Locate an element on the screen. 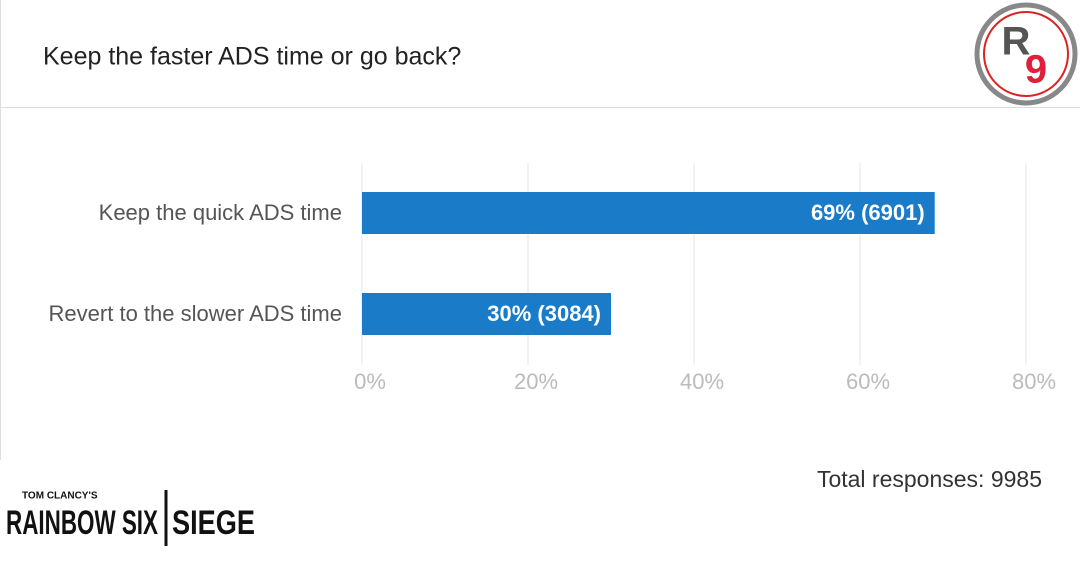 Image resolution: width=1080 pixels, height=566 pixels. badge: R 9 is located at coordinates (1026, 54).